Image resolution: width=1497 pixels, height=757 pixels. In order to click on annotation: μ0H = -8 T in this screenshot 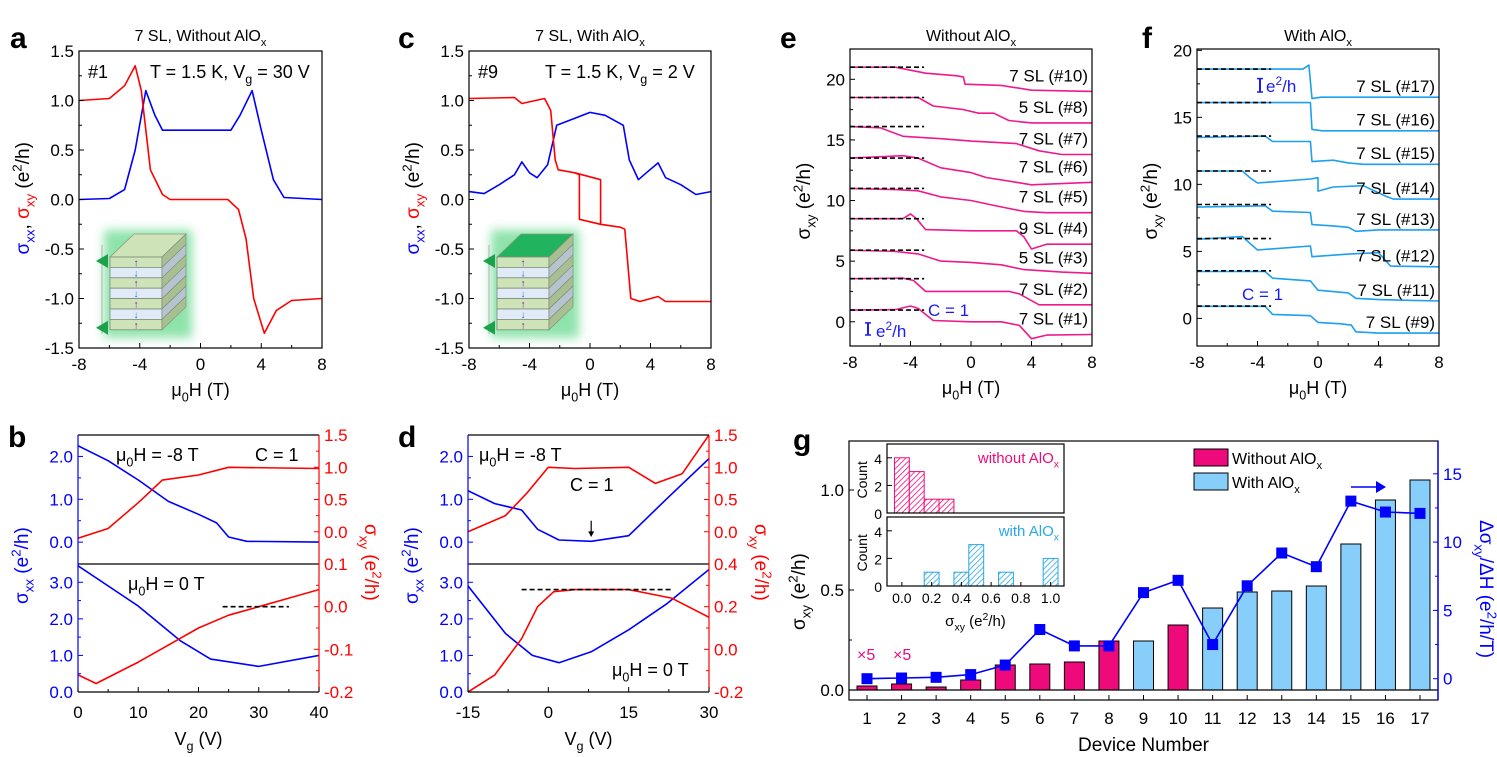, I will do `click(520, 457)`.